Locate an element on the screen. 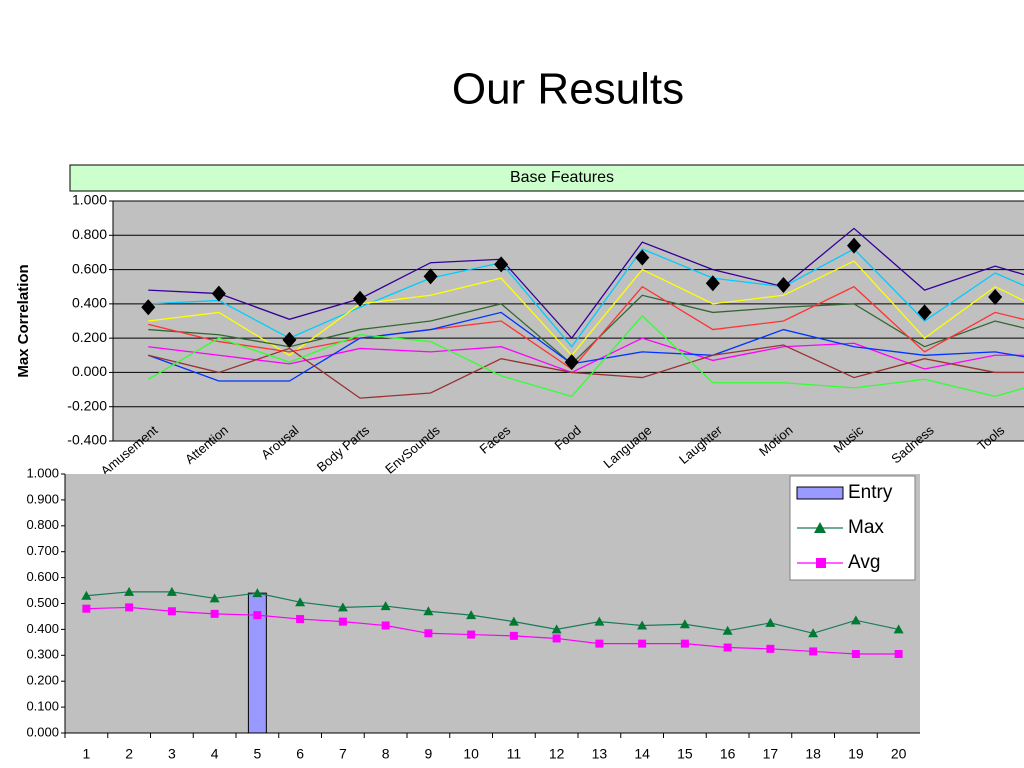  legend-label: Avg is located at coordinates (864, 562).